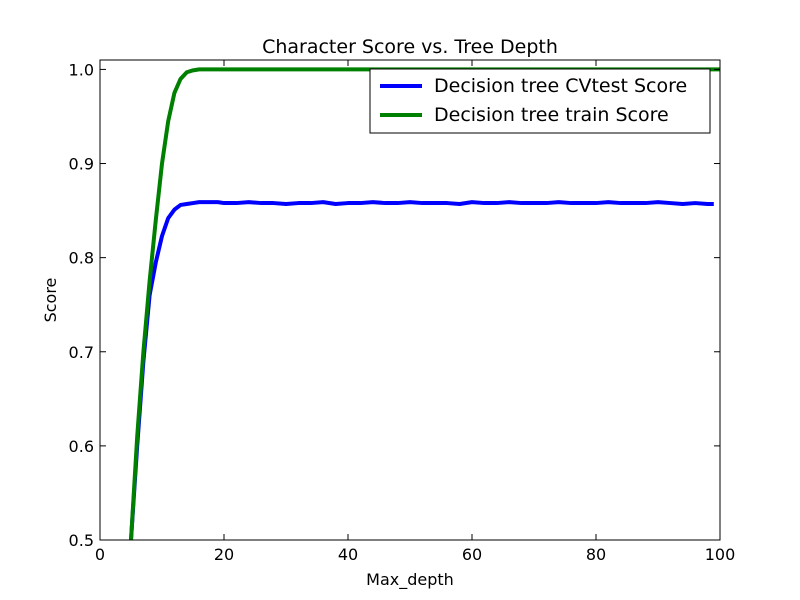  I want to click on x-tick-label: 0, so click(100, 554).